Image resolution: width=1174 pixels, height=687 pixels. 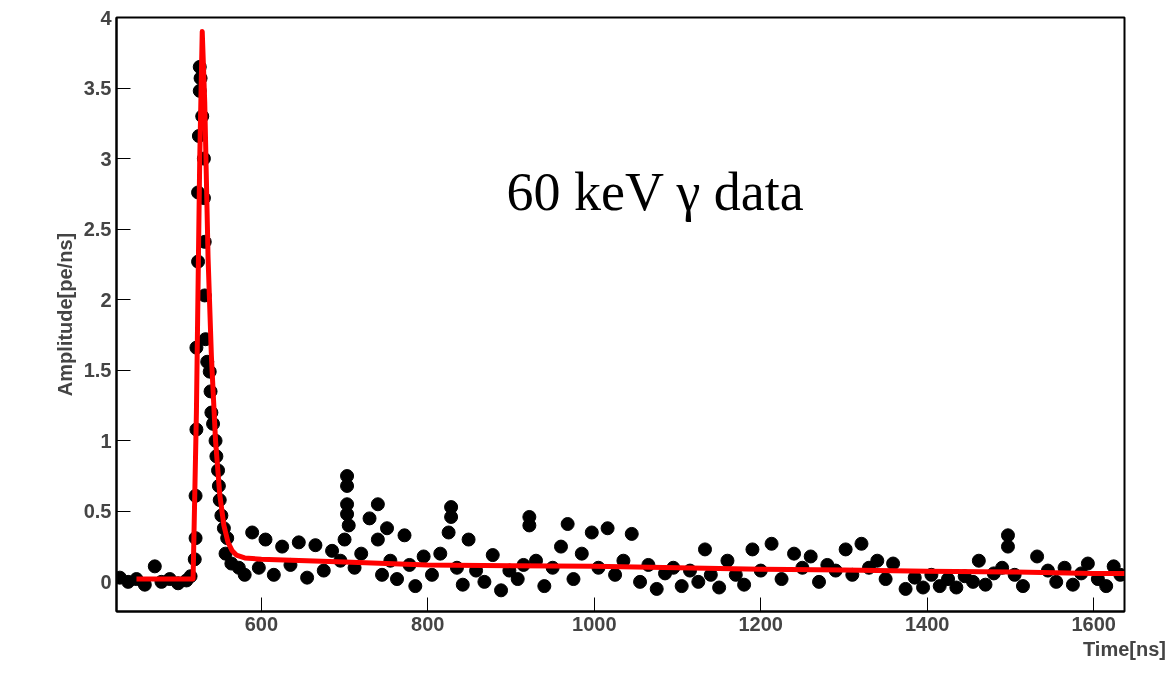 What do you see at coordinates (106, 581) in the screenshot?
I see `y-tick-label: 0` at bounding box center [106, 581].